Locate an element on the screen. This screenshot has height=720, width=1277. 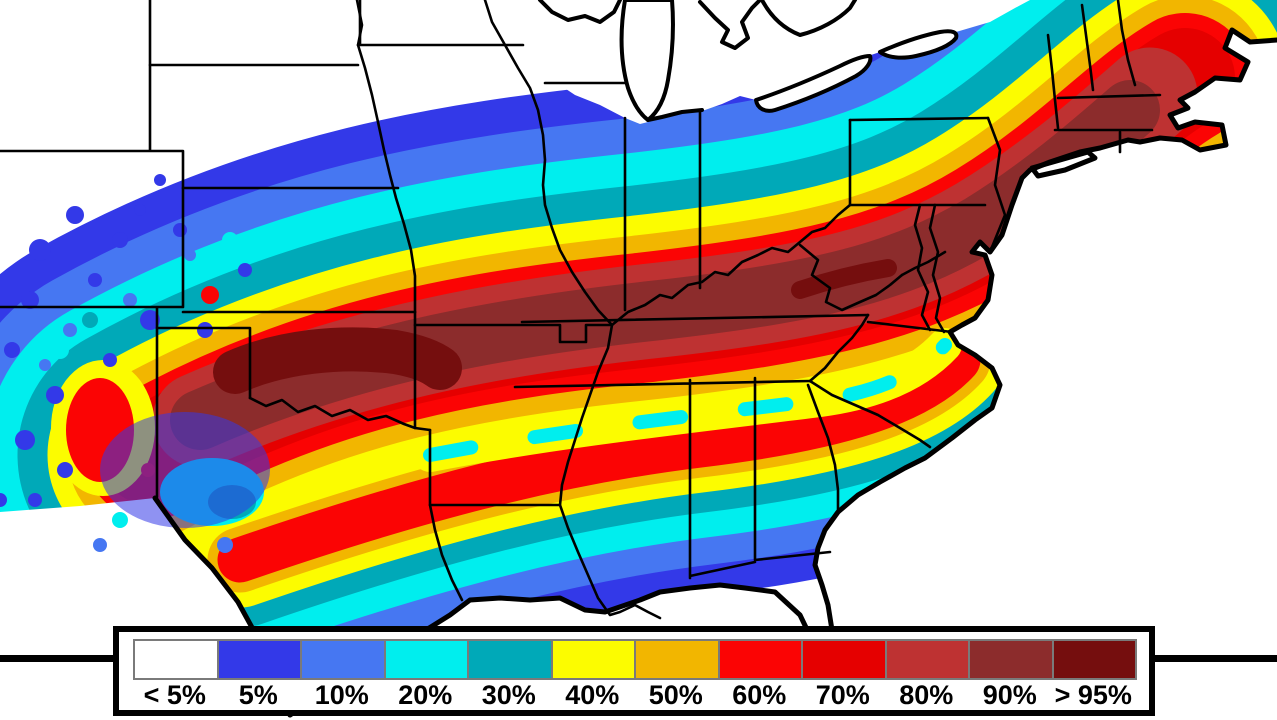
sabine-river is located at coordinates (446, 552).